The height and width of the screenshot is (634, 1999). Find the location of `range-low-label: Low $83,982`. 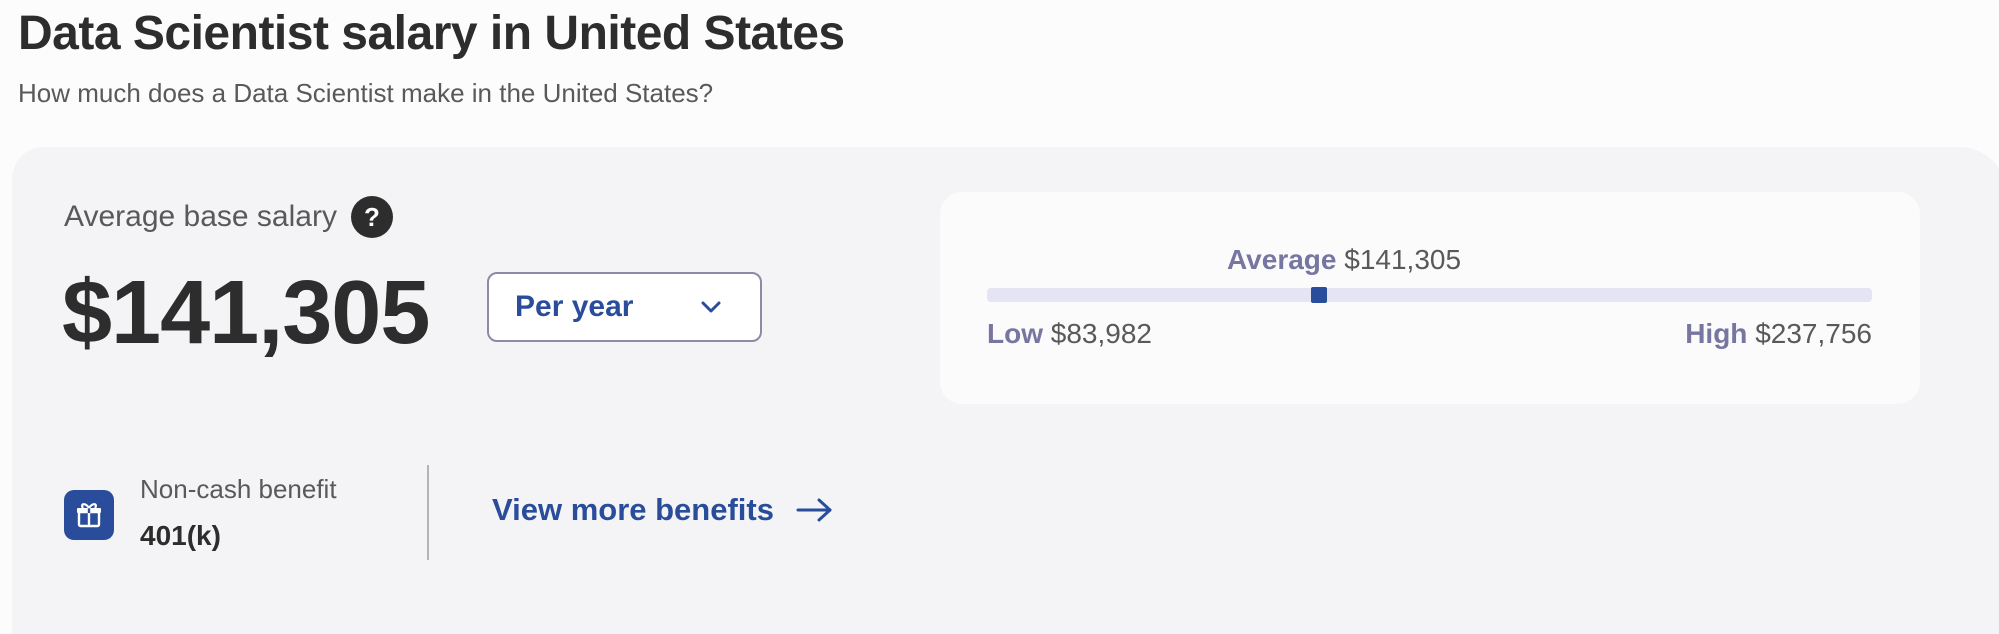

range-low-label: Low $83,982 is located at coordinates (1069, 334).